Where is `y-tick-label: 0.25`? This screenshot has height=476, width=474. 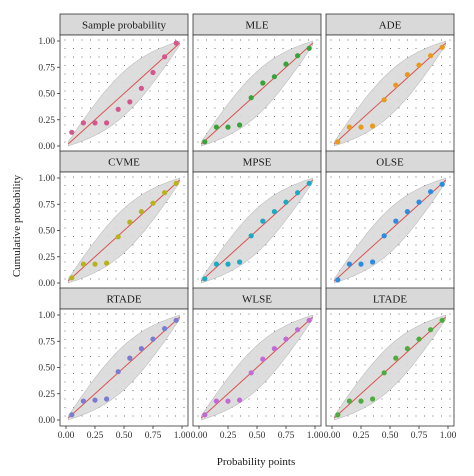 y-tick-label: 0.25 is located at coordinates (46, 258).